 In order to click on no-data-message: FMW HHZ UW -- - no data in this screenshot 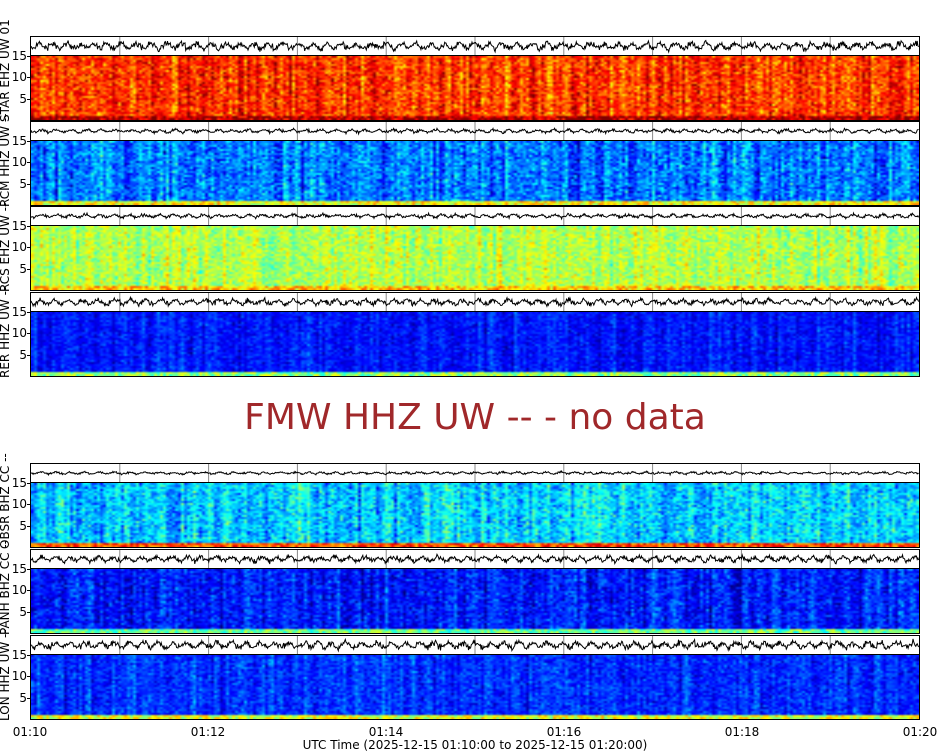, I will do `click(475, 417)`.